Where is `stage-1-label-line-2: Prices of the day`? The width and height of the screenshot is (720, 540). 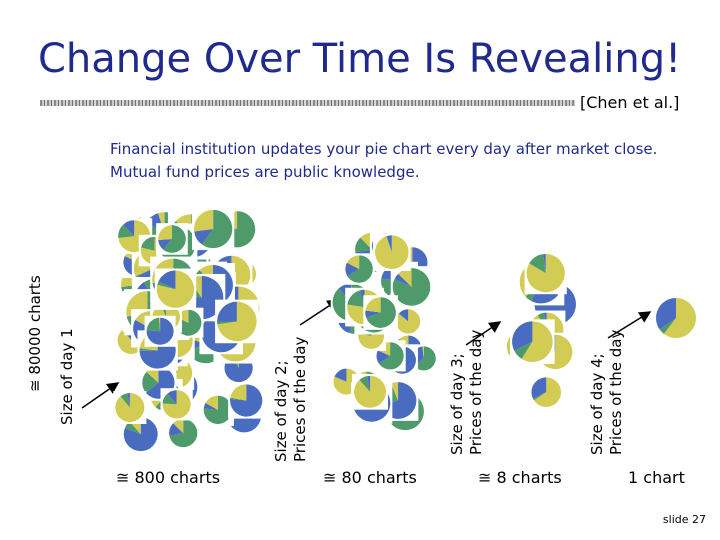 stage-1-label-line-2: Prices of the day is located at coordinates (300, 399).